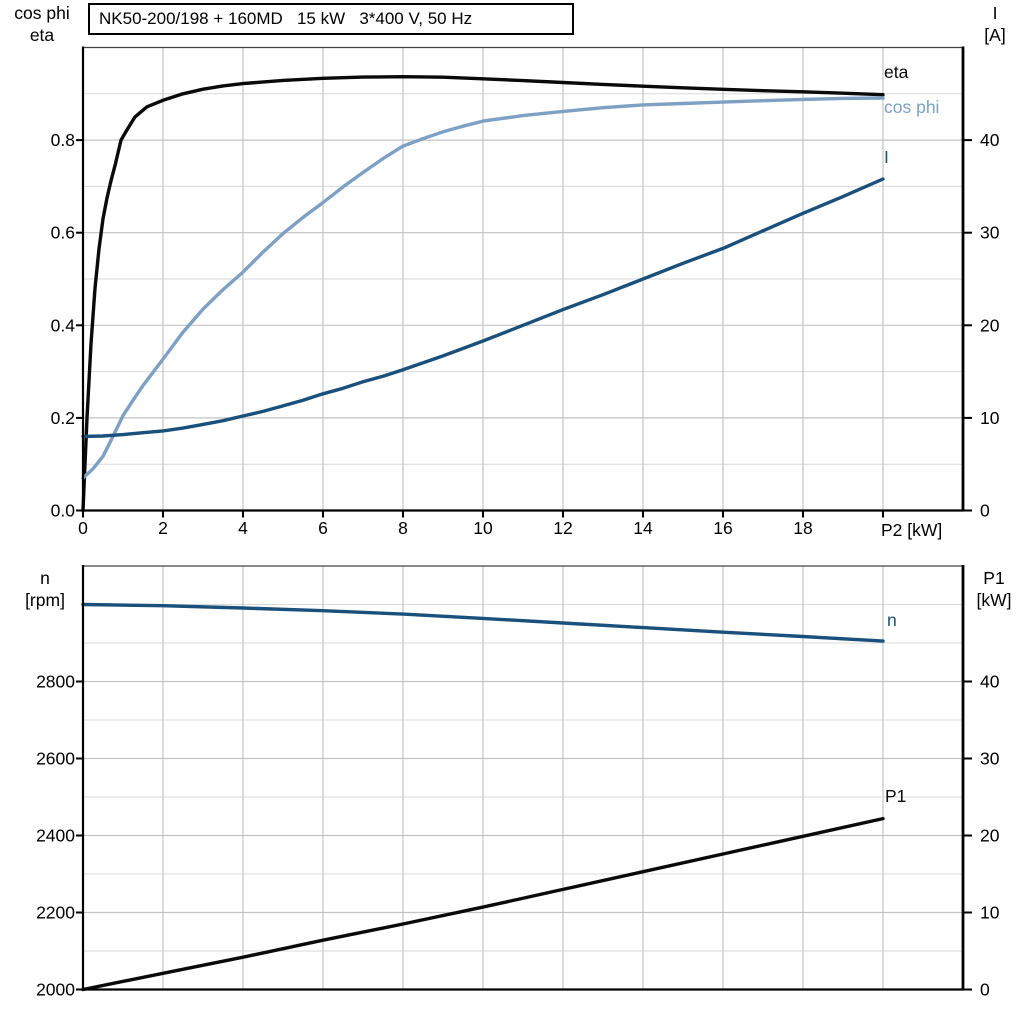 The height and width of the screenshot is (1024, 1024). Describe the element at coordinates (994, 600) in the screenshot. I see `power-axis-title-line2: [kW]` at that location.